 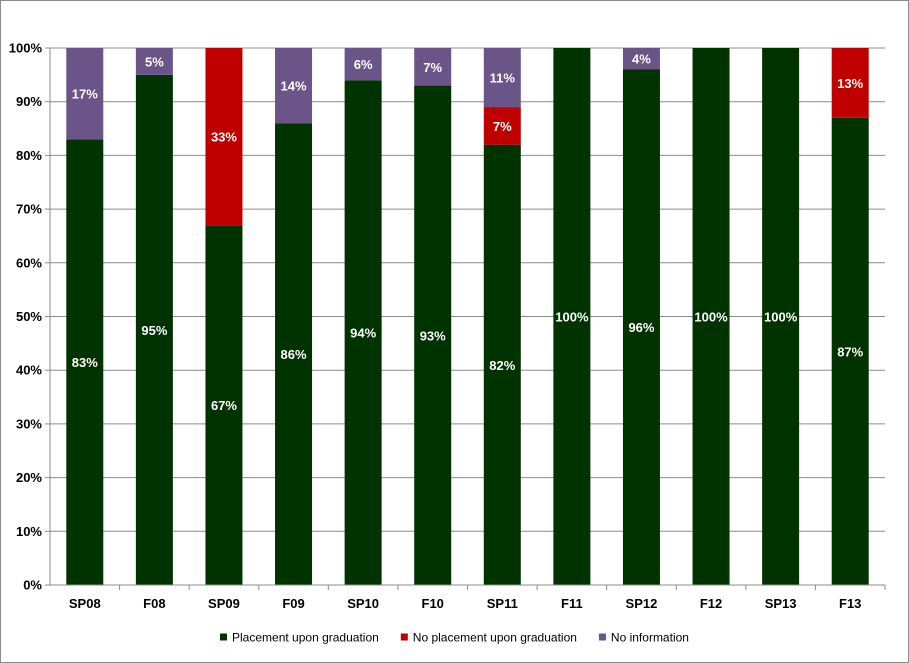 I want to click on y-tick-label: 0%, so click(x=32, y=585).